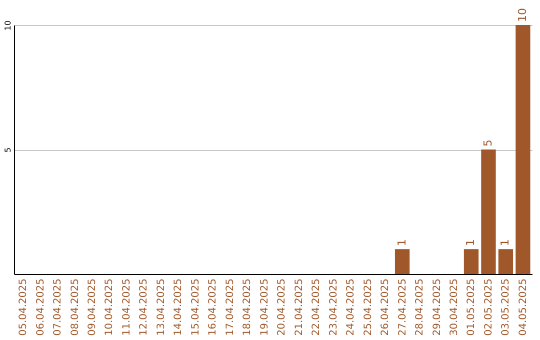 This screenshot has height=340, width=540. Describe the element at coordinates (248, 307) in the screenshot. I see `x-tick-label: 18.04.2025` at that location.